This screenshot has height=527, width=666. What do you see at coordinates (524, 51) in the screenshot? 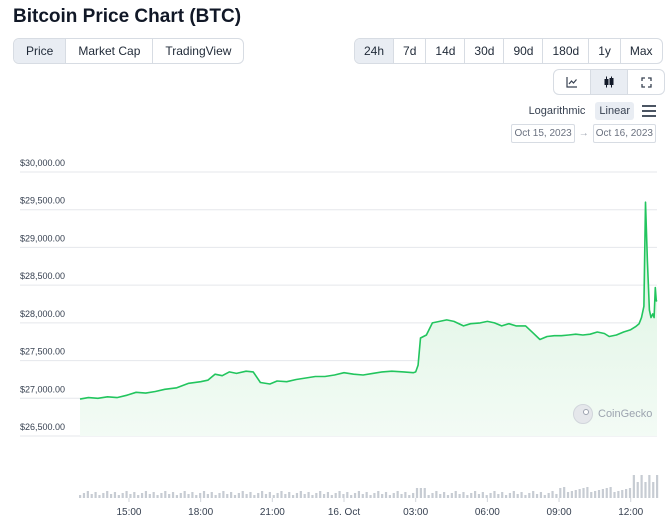
I see `range-90d: 90d` at bounding box center [524, 51].